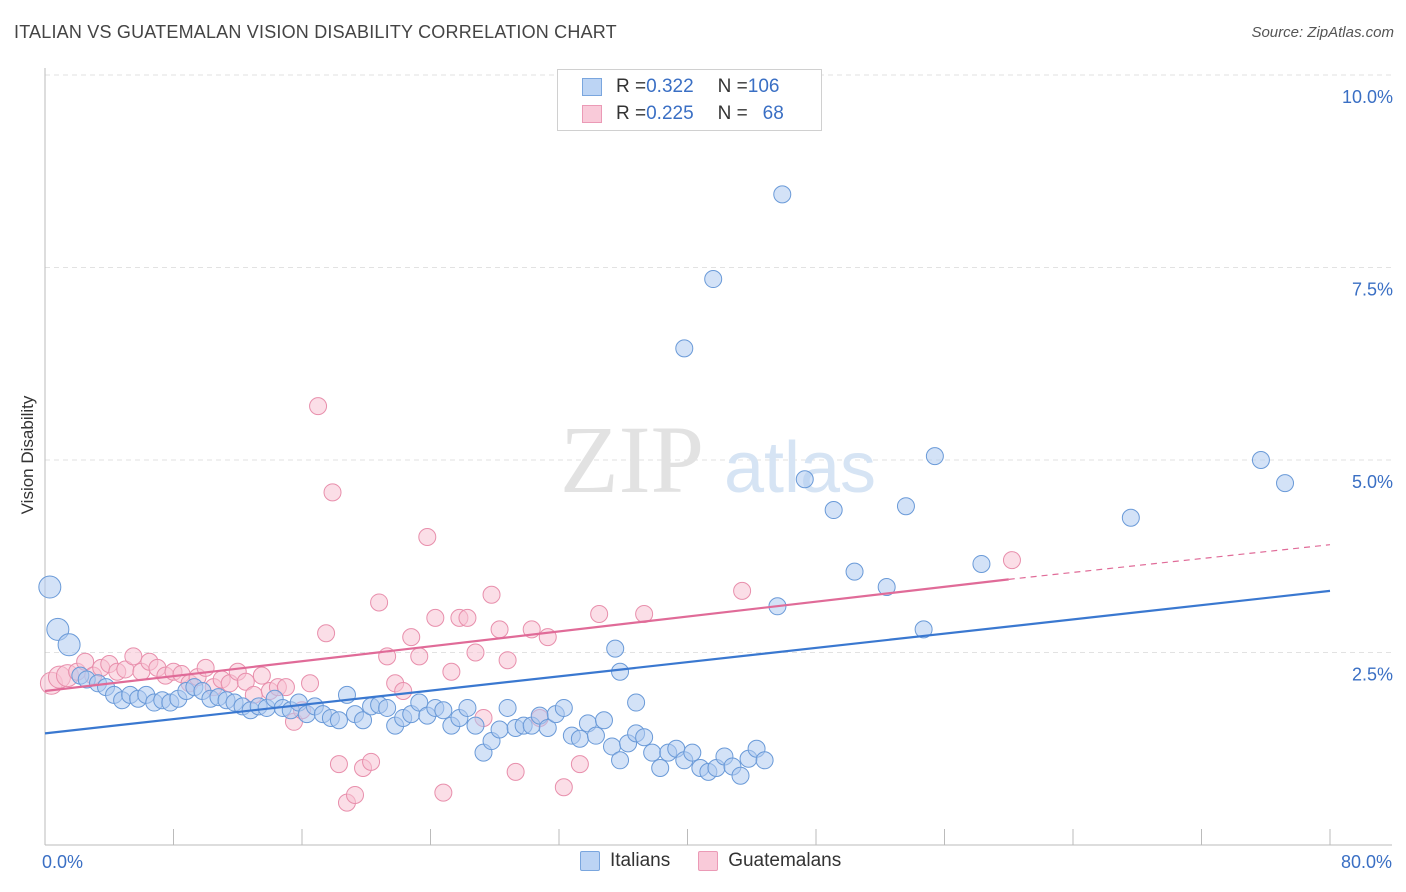 This screenshot has width=1406, height=892. Describe the element at coordinates (27, 455) in the screenshot. I see `y-axis-label: Vision Disability` at that location.